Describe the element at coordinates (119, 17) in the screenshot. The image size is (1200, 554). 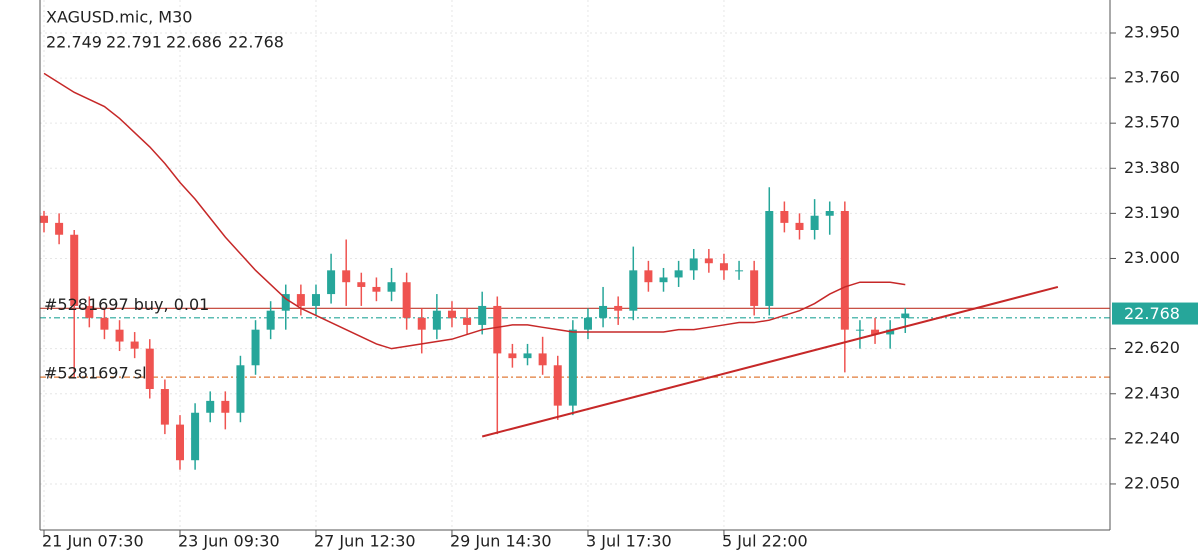
I see `chart-title: XAGUSD.mic, M30` at that location.